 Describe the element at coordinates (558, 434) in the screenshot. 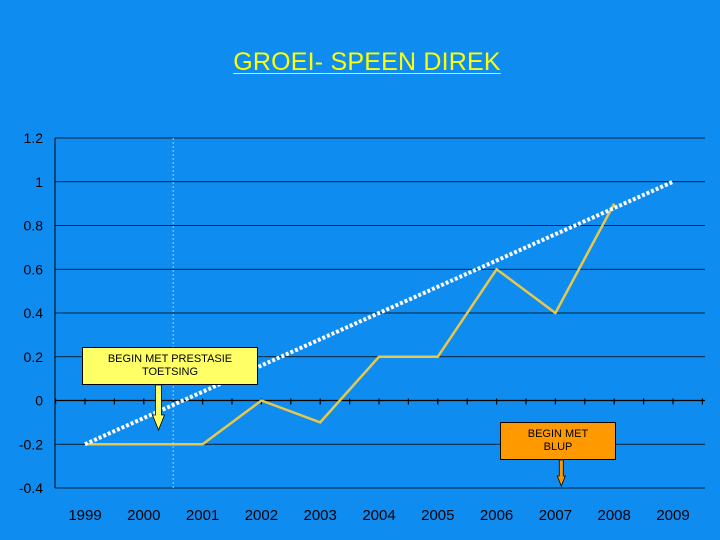

I see `annotation-line: BEGIN MET` at that location.